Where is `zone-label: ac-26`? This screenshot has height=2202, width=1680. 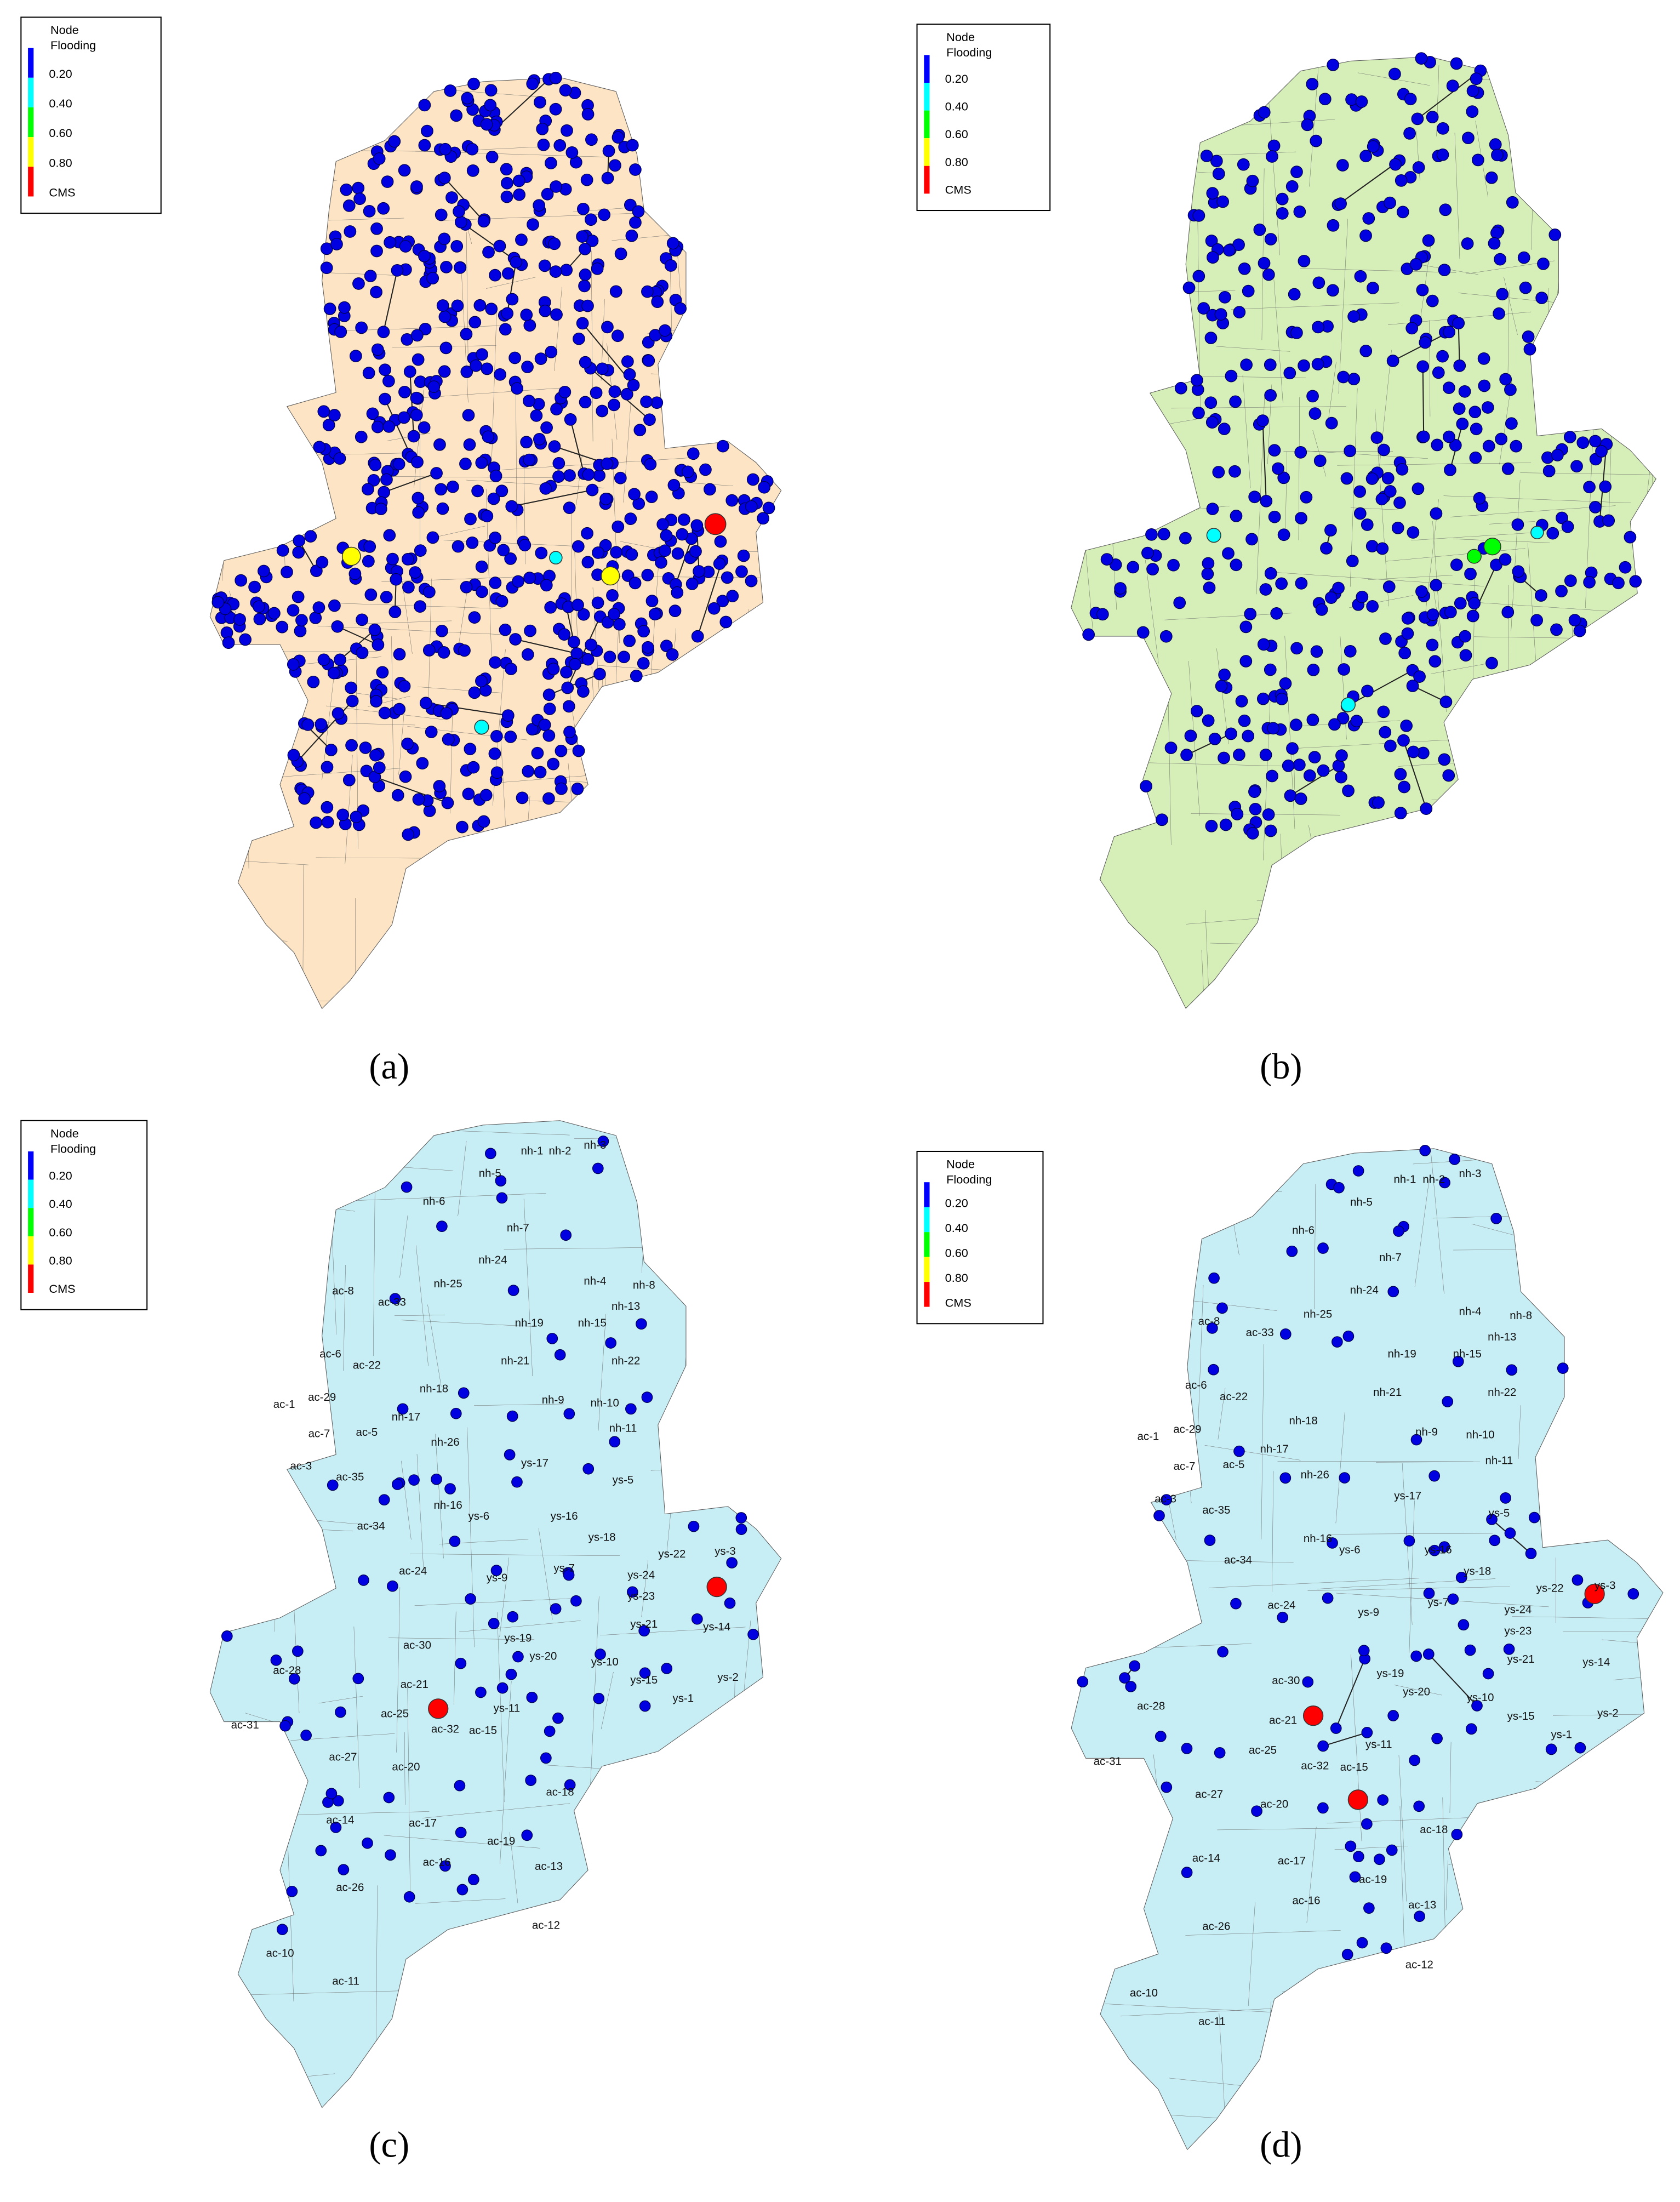 zone-label: ac-26 is located at coordinates (1216, 1926).